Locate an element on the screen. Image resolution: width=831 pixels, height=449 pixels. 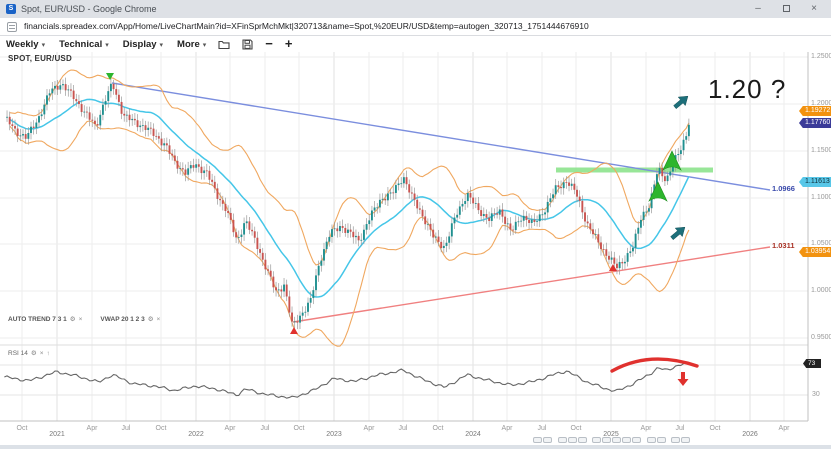
vwap-label: VWAP 20 1 2 3 is located at coordinates (122, 319).